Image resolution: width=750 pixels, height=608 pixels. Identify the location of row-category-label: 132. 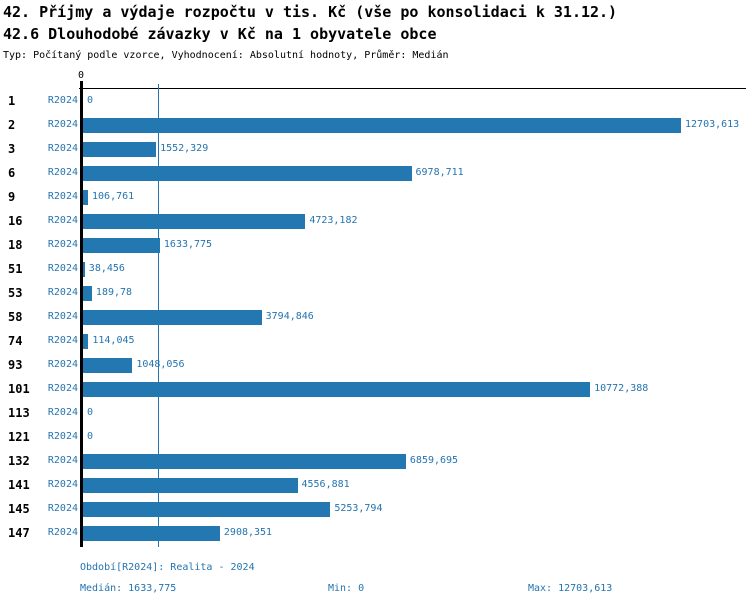
(19, 461).